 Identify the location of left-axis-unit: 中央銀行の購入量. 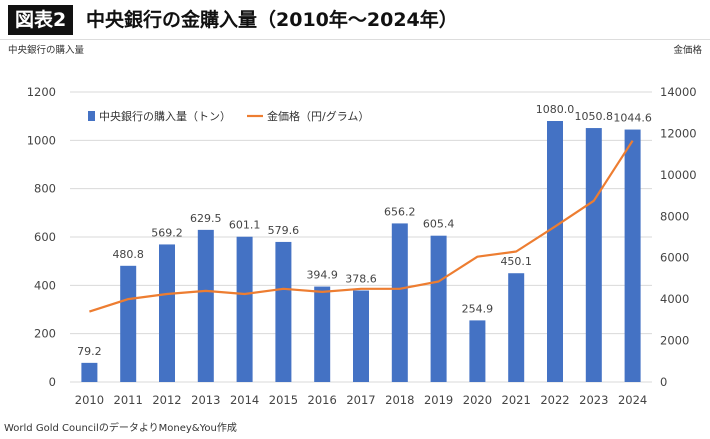
(46, 50).